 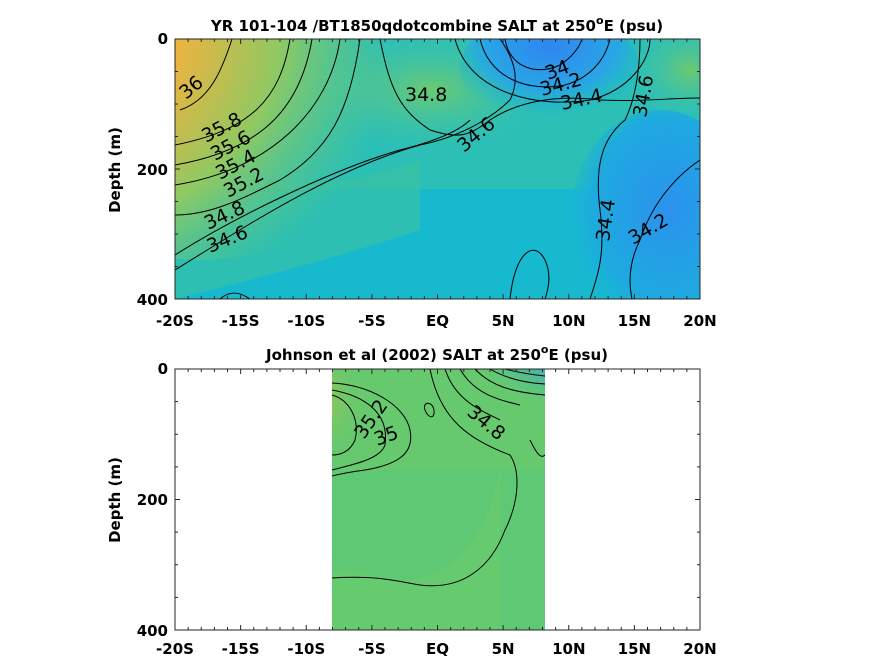 What do you see at coordinates (426, 95) in the screenshot?
I see `contour-label: 34.8` at bounding box center [426, 95].